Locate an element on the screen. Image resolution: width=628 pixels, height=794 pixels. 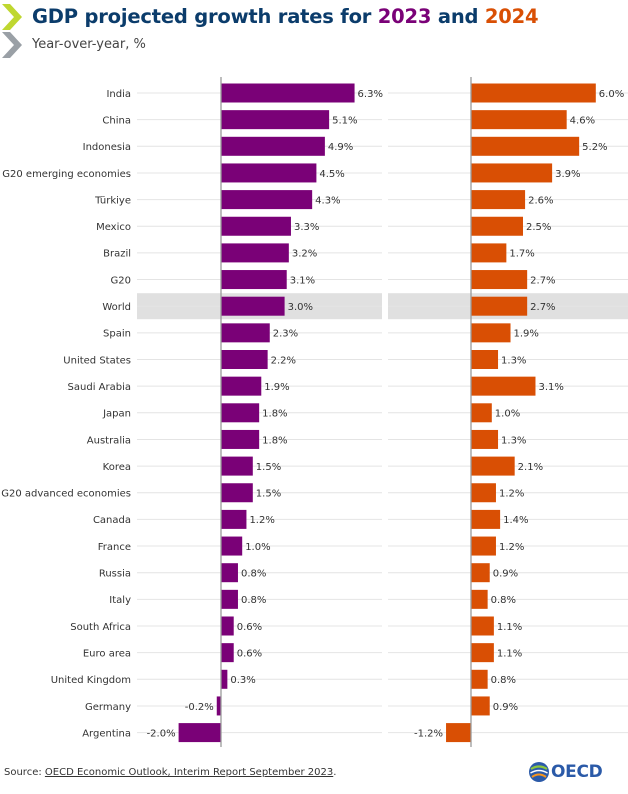
bar-2023-france is located at coordinates (232, 546).